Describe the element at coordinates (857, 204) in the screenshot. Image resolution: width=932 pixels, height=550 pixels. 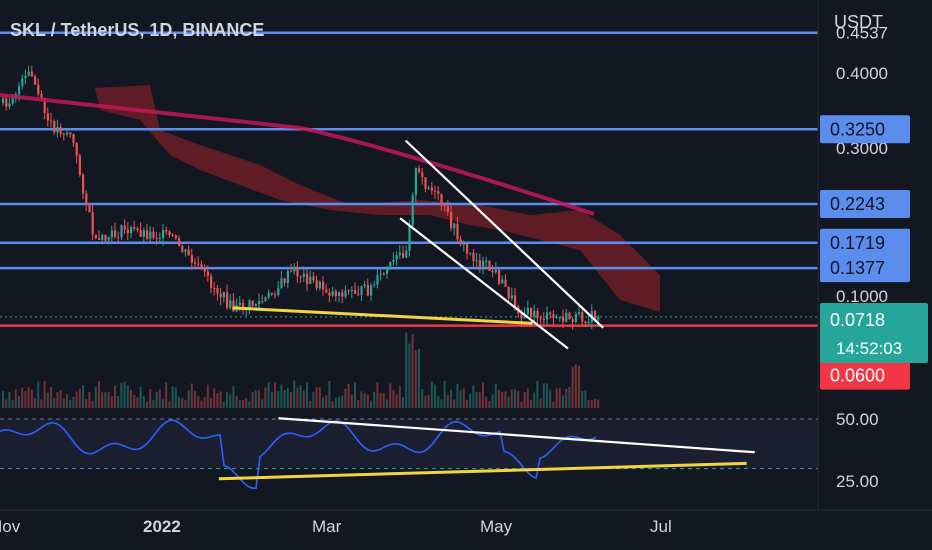
I see `level-badge-label: 0.2243` at that location.